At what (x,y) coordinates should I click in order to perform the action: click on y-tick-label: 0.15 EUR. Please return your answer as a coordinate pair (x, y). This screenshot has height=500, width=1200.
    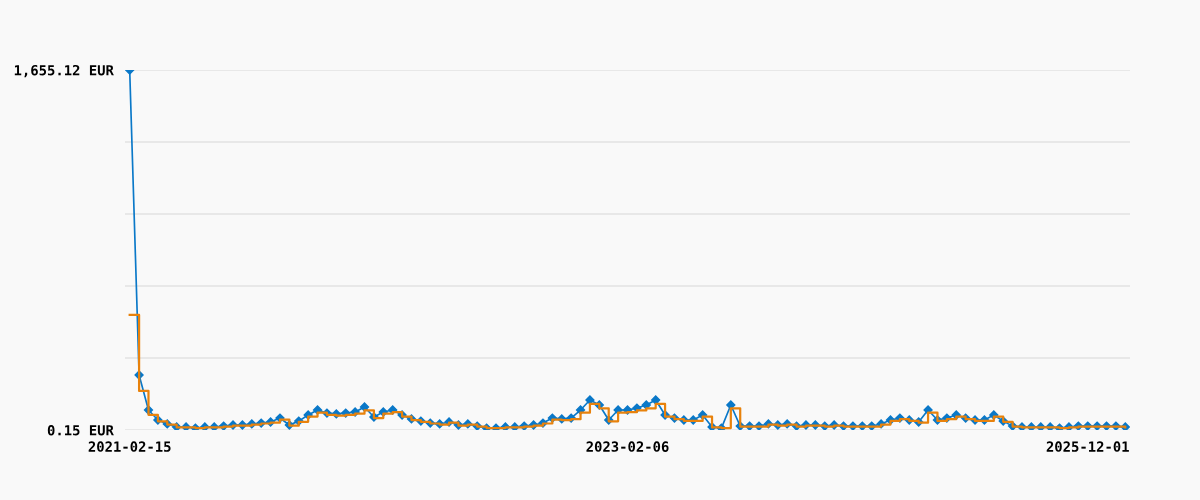
    Looking at the image, I should click on (80, 430).